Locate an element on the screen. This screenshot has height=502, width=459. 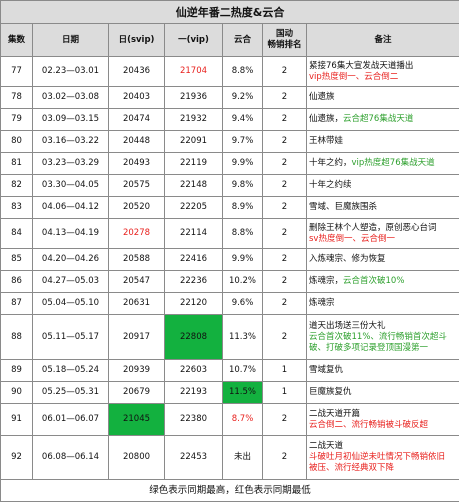
date-cell: 03.16—03.22 is located at coordinates (71, 142).